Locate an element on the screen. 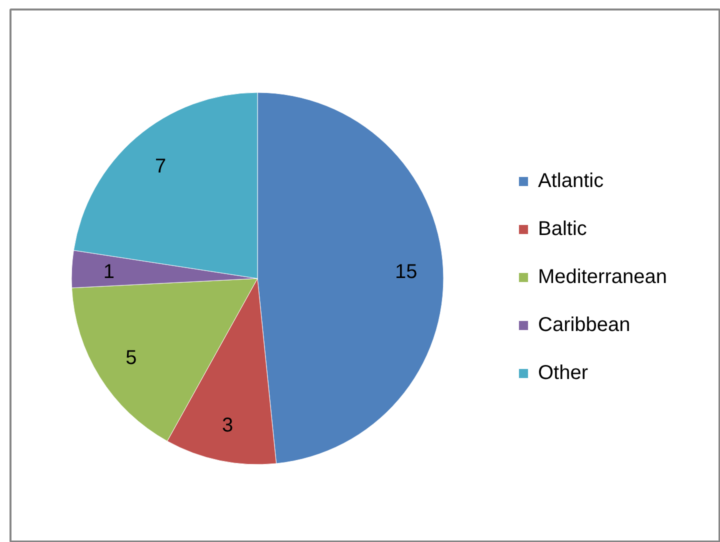 The width and height of the screenshot is (720, 542). legend-label: Baltic is located at coordinates (562, 229).